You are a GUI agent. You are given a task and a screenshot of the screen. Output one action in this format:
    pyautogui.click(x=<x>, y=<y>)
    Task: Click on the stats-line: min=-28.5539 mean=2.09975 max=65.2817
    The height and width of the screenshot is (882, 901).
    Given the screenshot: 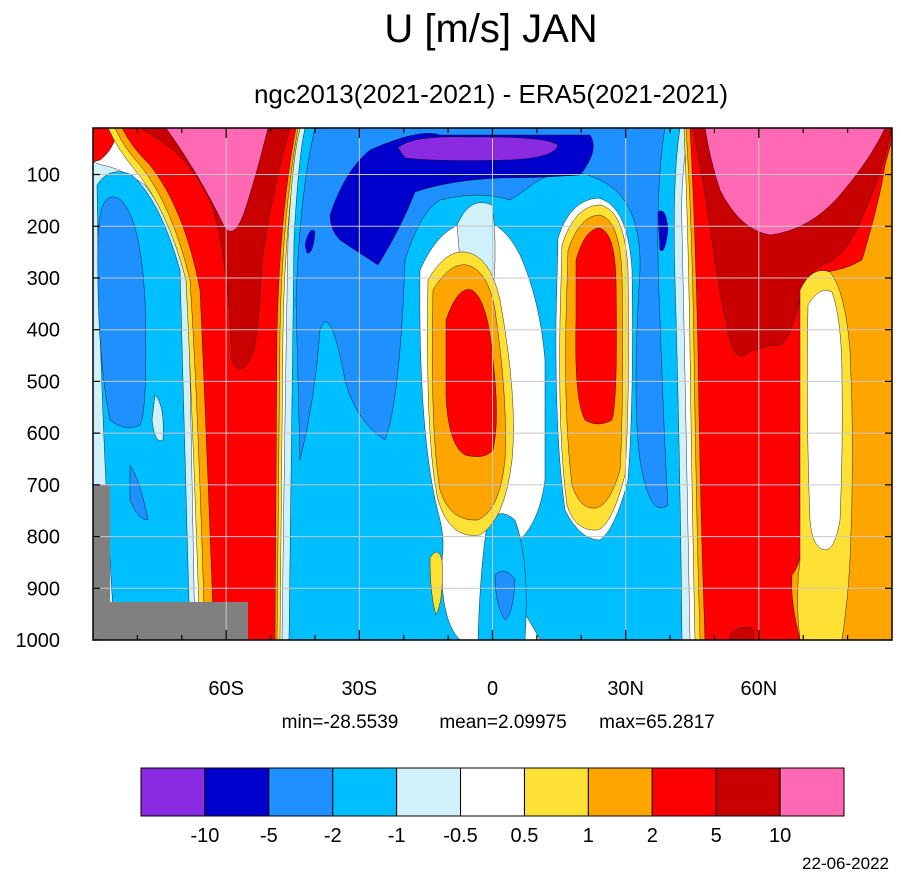 What is the action you would take?
    pyautogui.click(x=498, y=722)
    